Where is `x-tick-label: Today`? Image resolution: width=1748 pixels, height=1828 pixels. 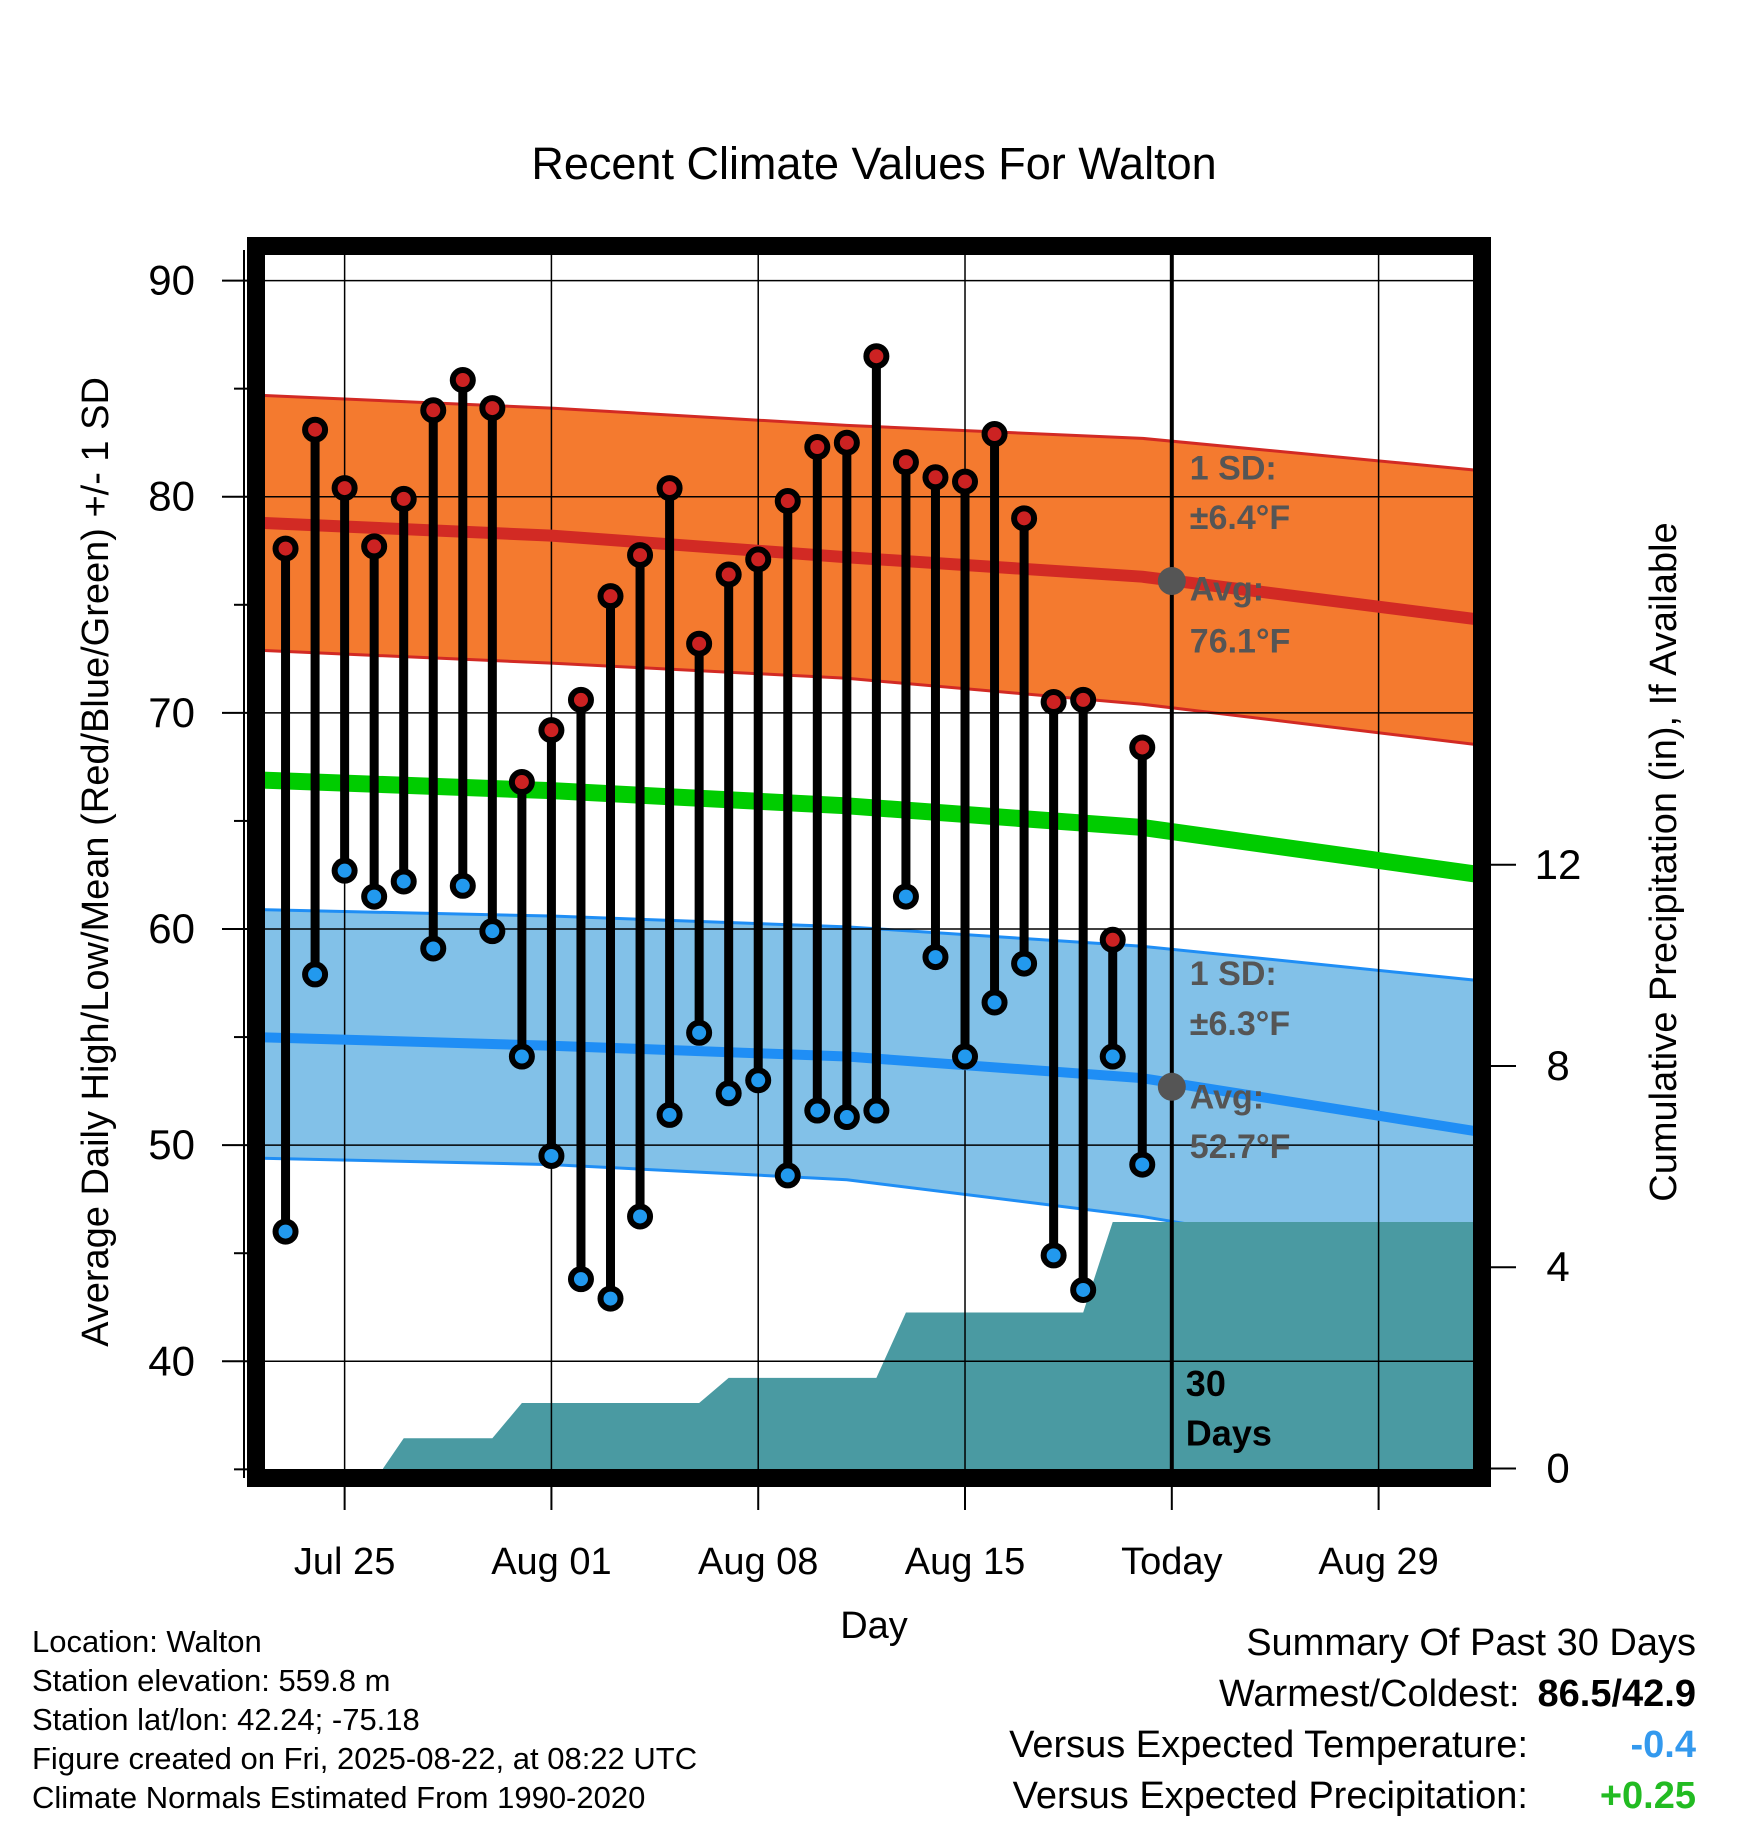 x-tick-label: Today is located at coordinates (1171, 1562).